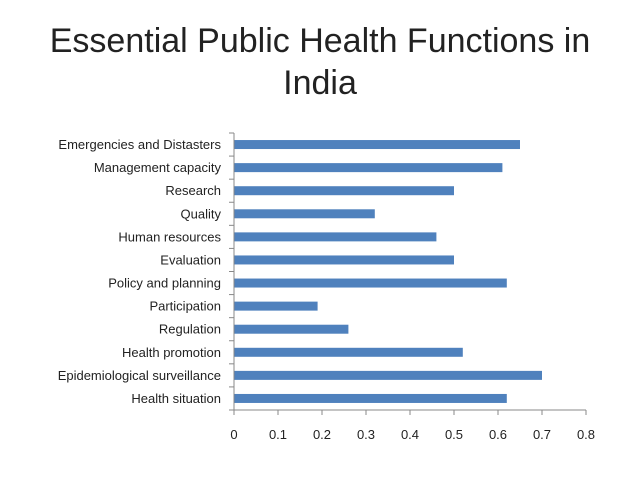  What do you see at coordinates (139, 144) in the screenshot?
I see `category-label: Emergencies and Distasters` at bounding box center [139, 144].